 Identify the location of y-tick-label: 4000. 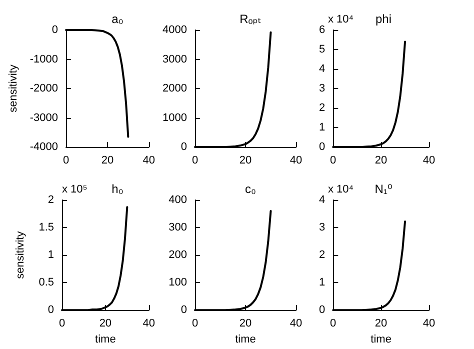
(174, 30).